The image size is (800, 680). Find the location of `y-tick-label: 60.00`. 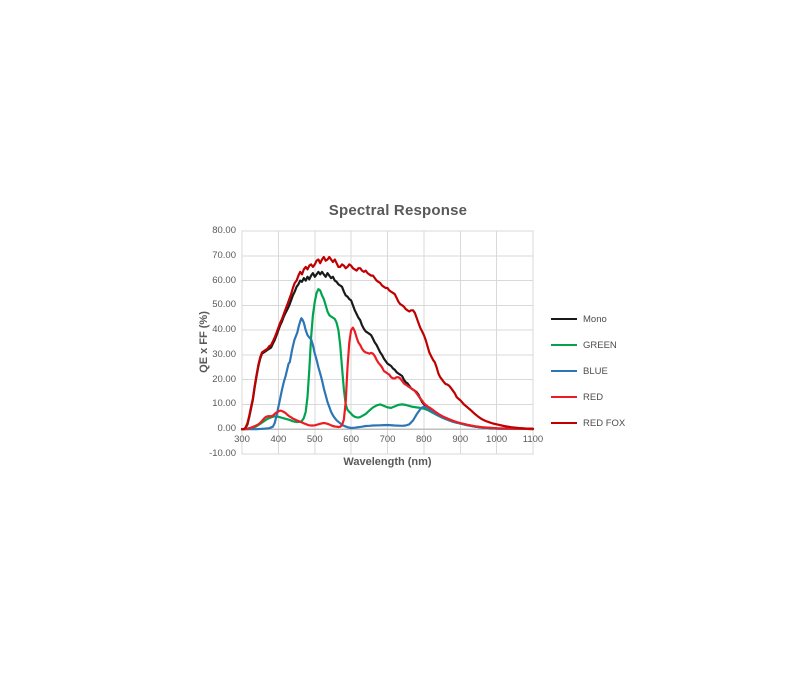

y-tick-label: 60.00 is located at coordinates (224, 280).